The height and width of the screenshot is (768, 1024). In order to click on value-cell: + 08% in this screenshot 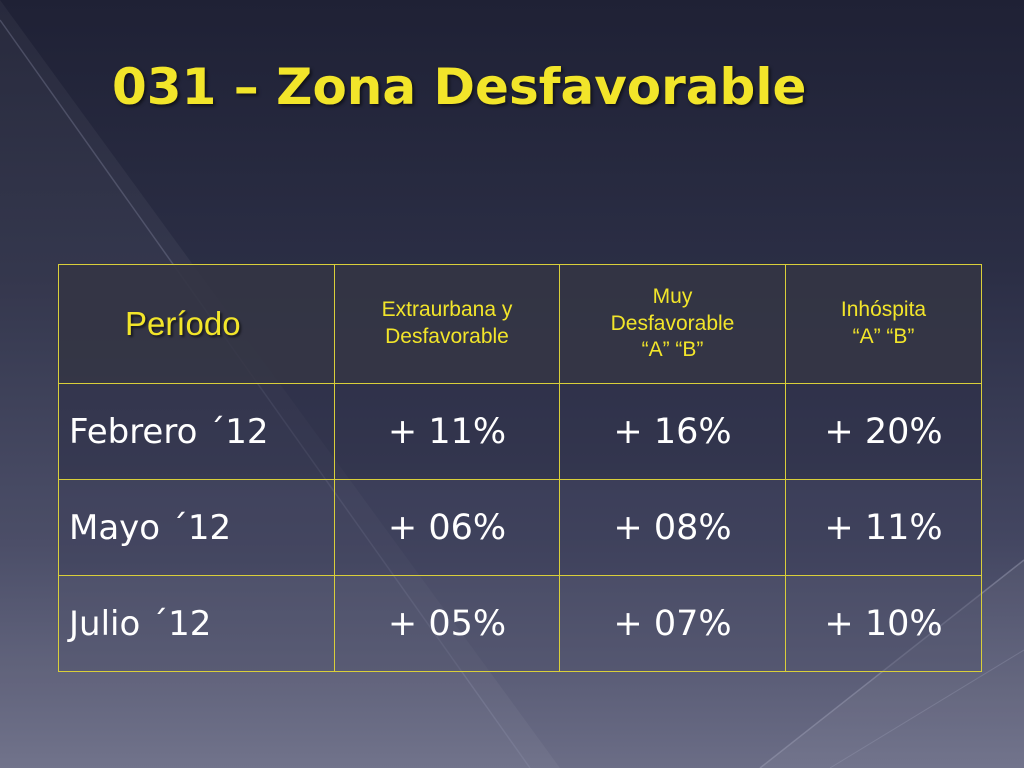, I will do `click(672, 527)`.